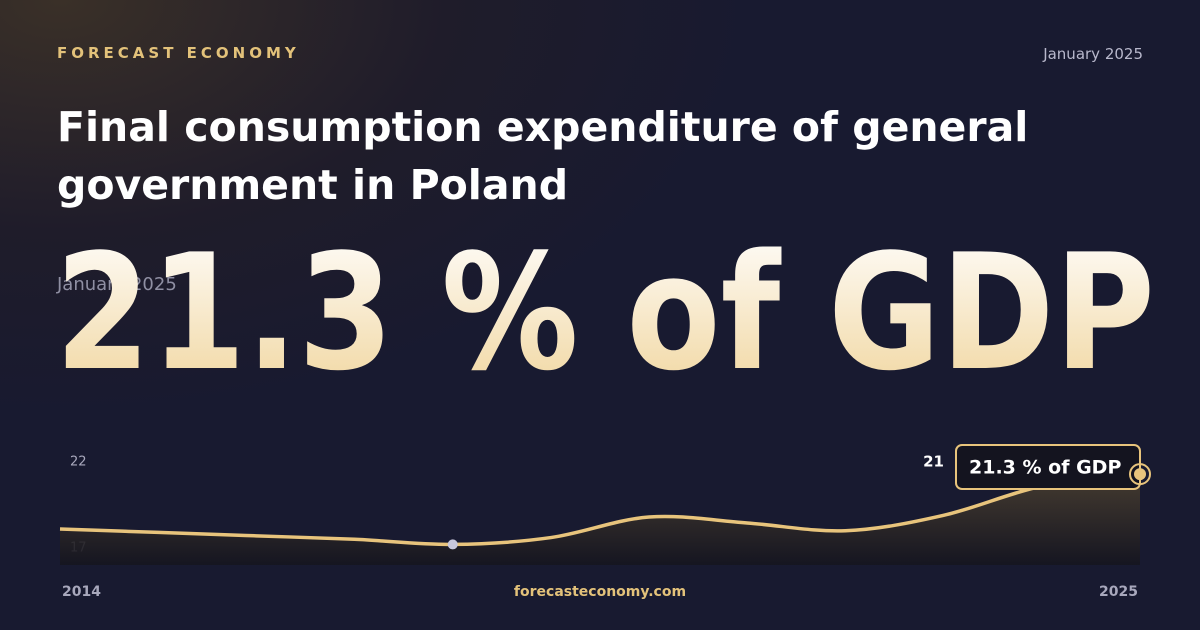  I want to click on footer-url: forecasteconomy.com, so click(600, 592).